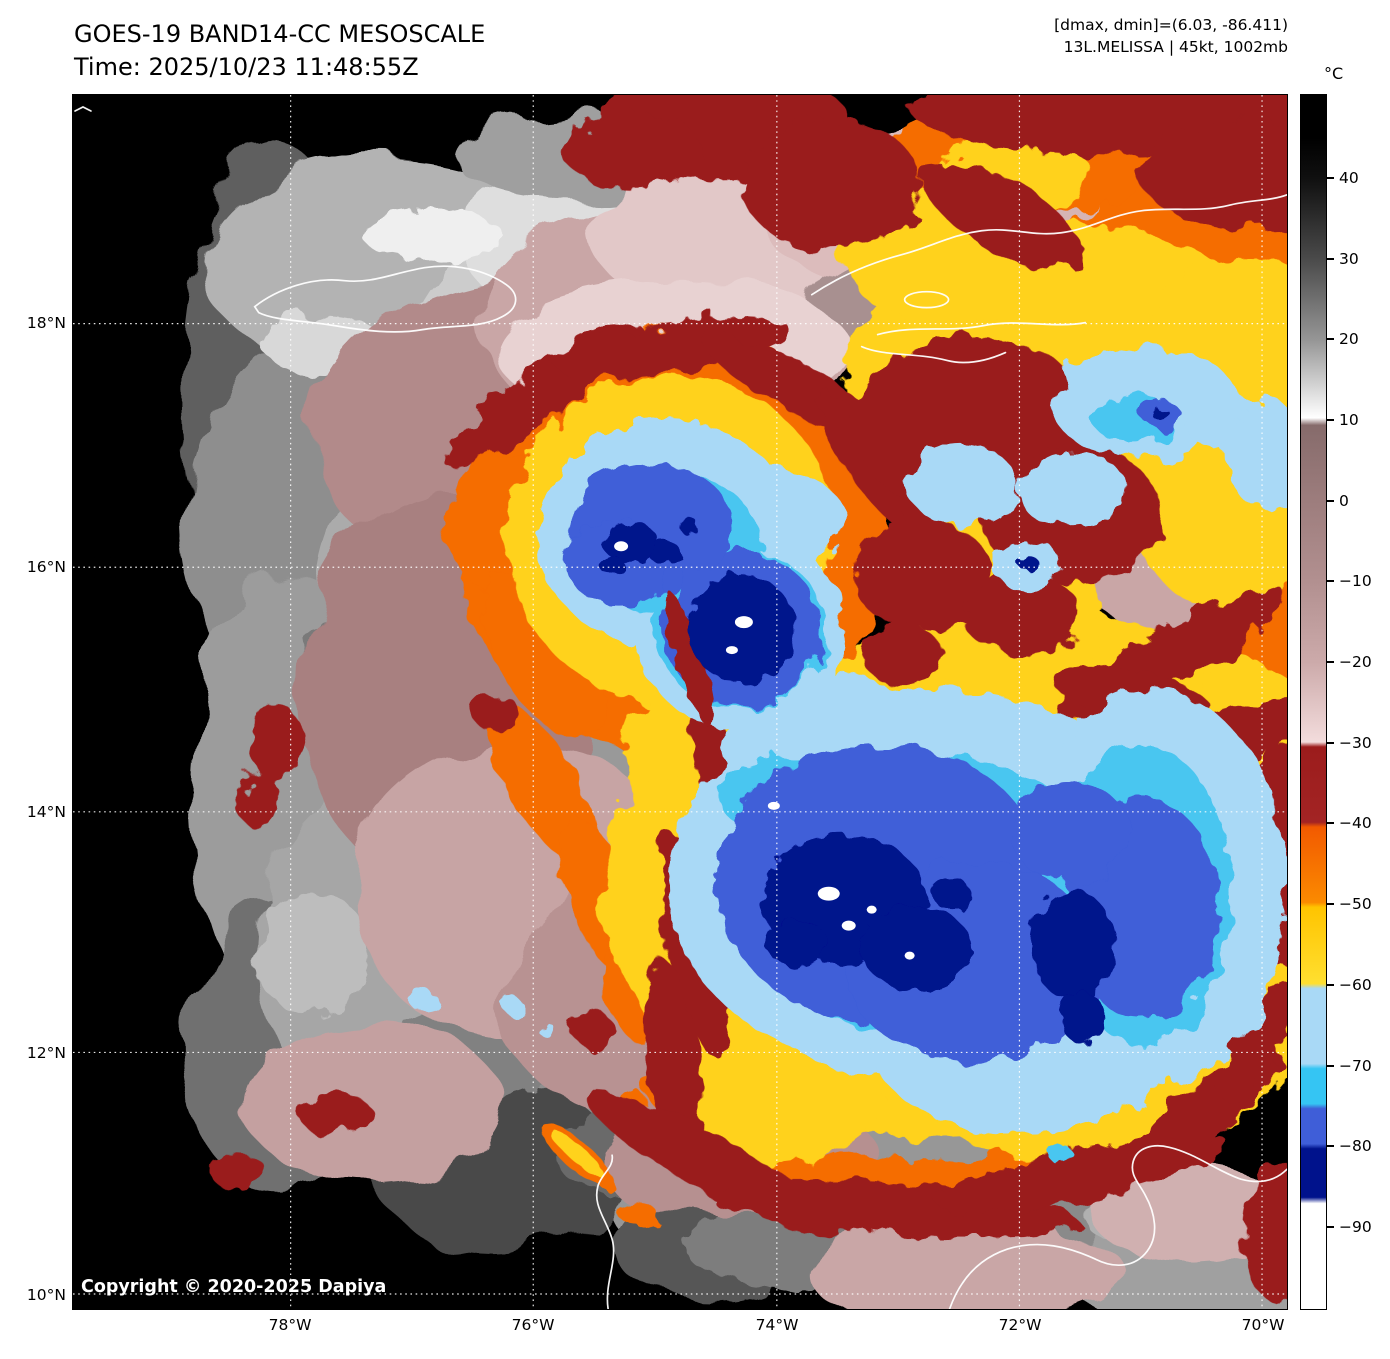 The height and width of the screenshot is (1359, 1390). I want to click on colorbar-tick-label: −10, so click(1355, 581).